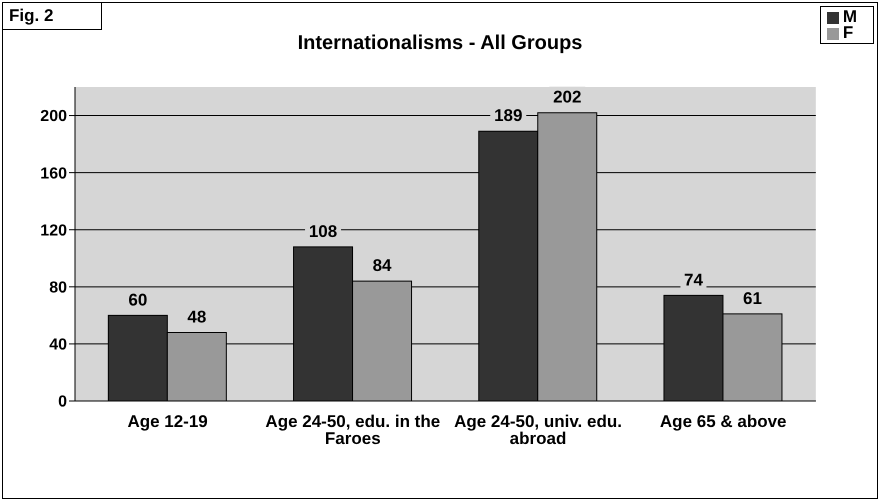 This screenshot has width=880, height=501. What do you see at coordinates (63, 402) in the screenshot?
I see `y-tick-label: 0` at bounding box center [63, 402].